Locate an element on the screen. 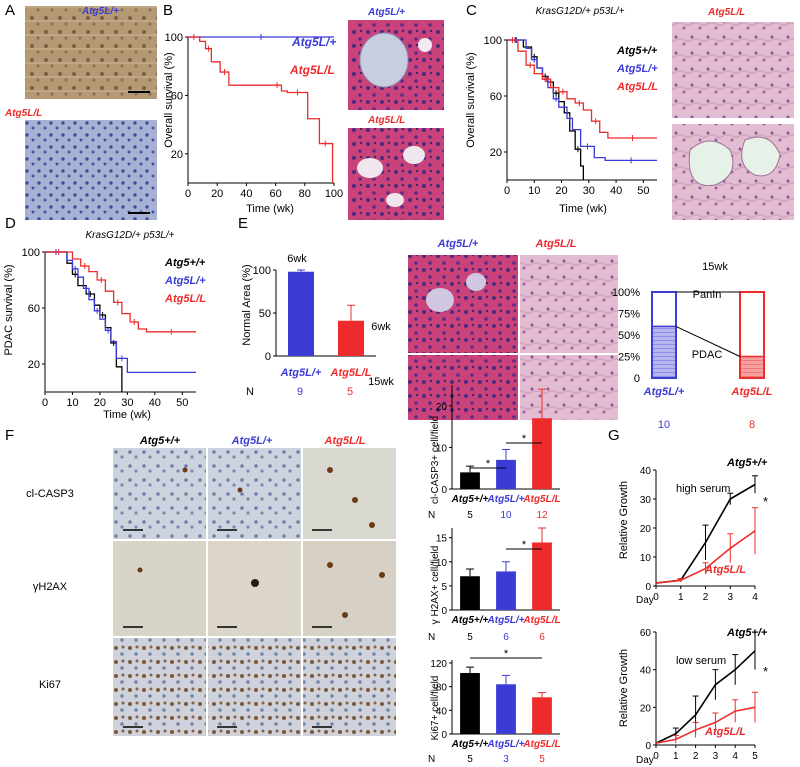 Image resolution: width=800 pixels, height=767 pixels. y-tick-label: 15 is located at coordinates (442, 539).